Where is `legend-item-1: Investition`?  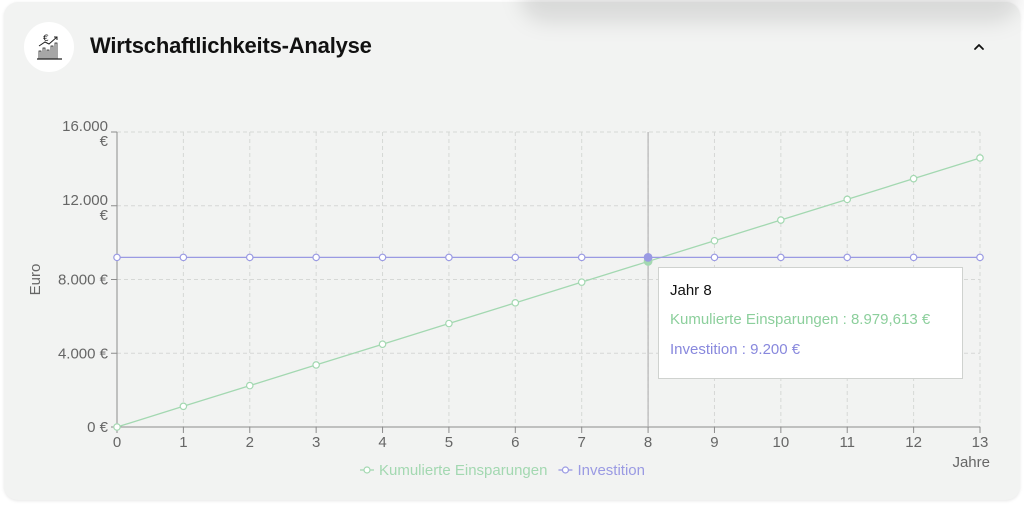
legend-item-1: Investition is located at coordinates (611, 470).